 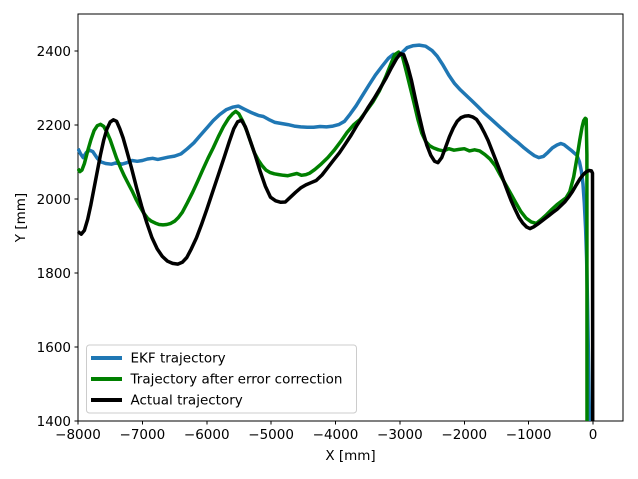 What do you see at coordinates (236, 380) in the screenshot?
I see `legend-label-1: Trajectory after error correction` at bounding box center [236, 380].